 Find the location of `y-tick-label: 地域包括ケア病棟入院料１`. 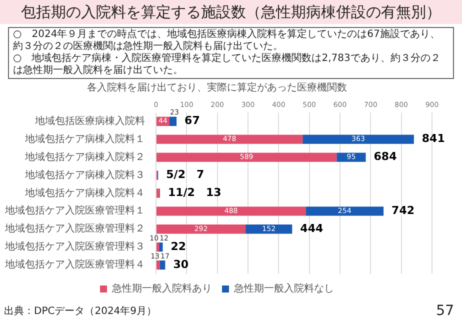

y-tick-label: 地域包括ケア病棟入院料１ is located at coordinates (84, 138).